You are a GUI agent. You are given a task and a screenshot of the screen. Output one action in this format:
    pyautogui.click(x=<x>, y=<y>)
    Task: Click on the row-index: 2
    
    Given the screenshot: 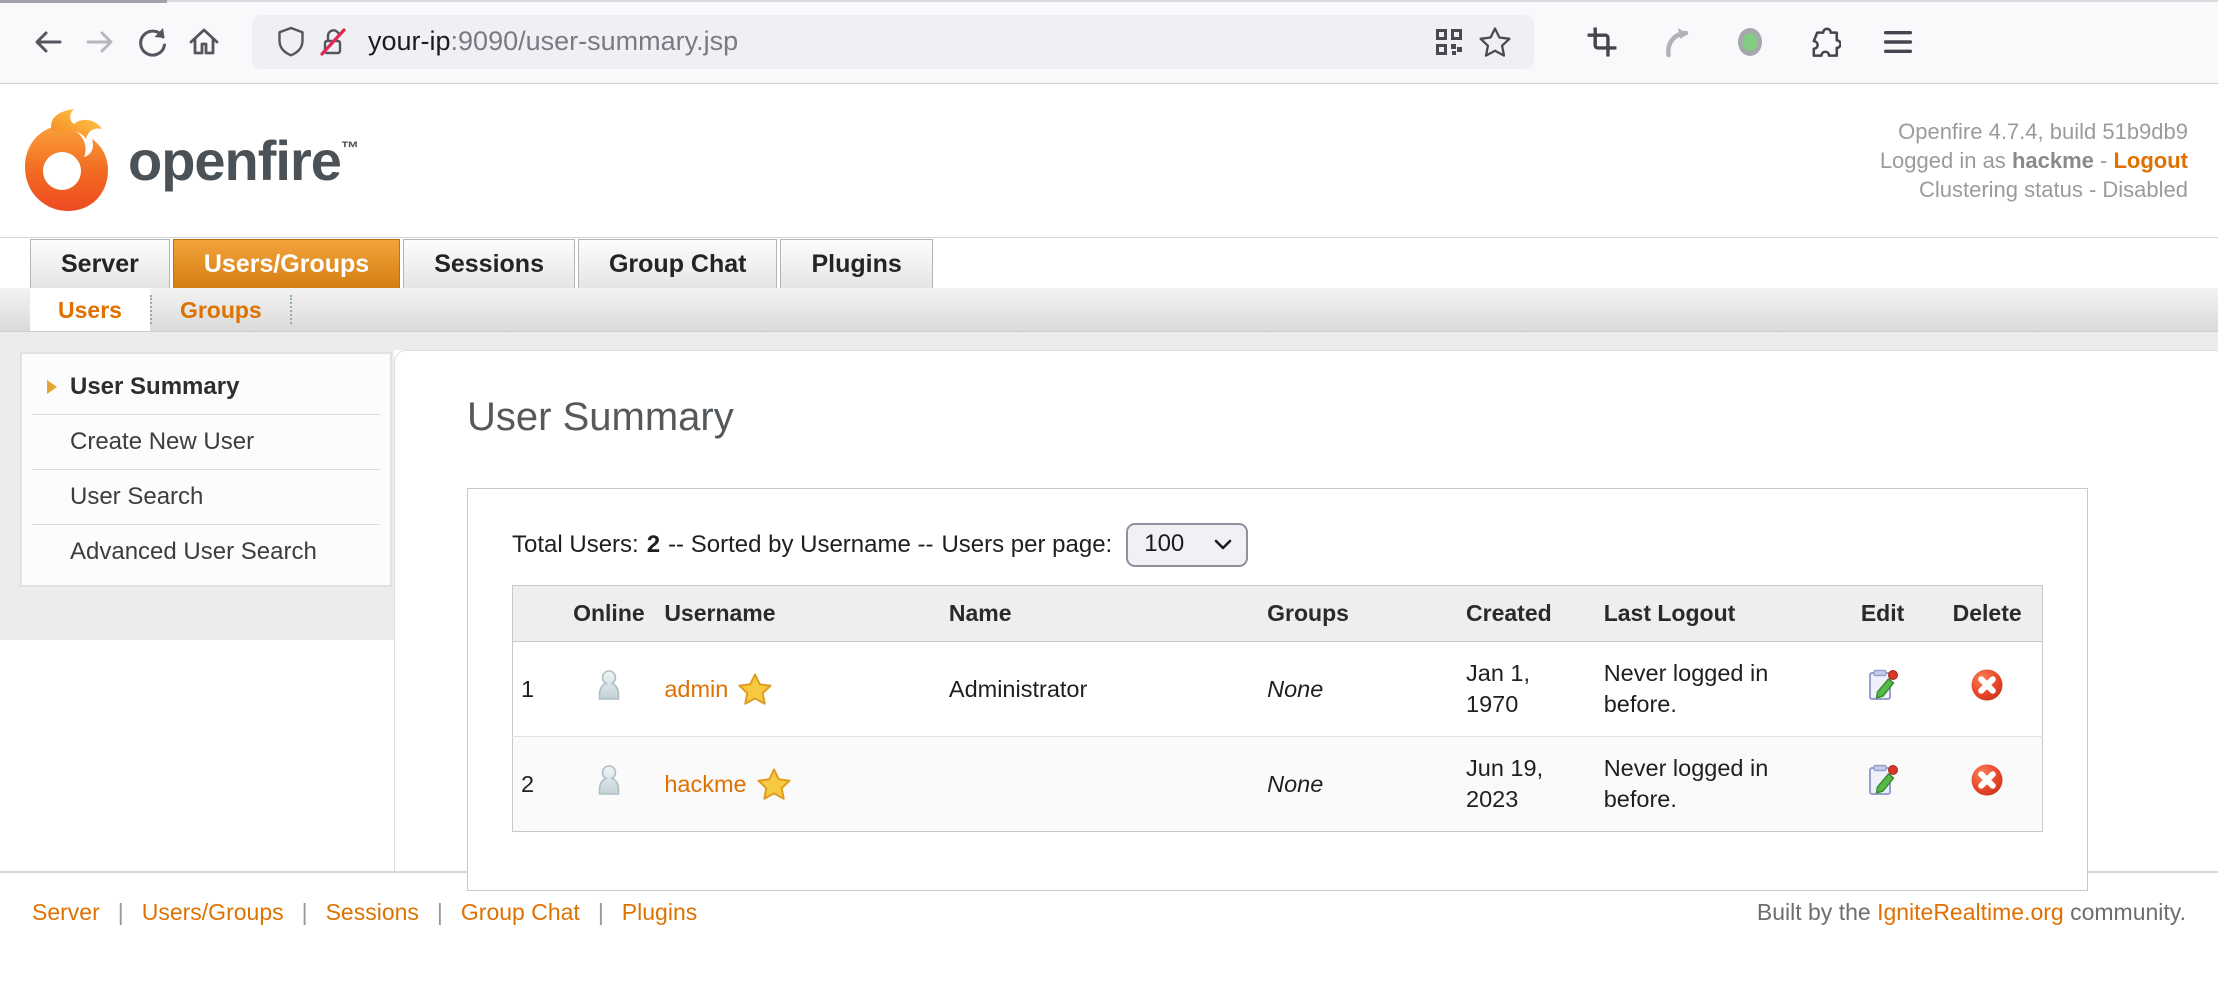 What is the action you would take?
    pyautogui.click(x=537, y=784)
    